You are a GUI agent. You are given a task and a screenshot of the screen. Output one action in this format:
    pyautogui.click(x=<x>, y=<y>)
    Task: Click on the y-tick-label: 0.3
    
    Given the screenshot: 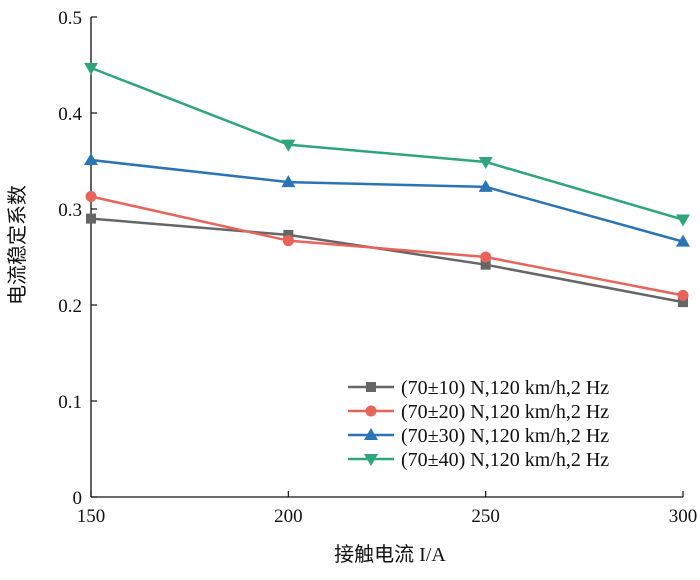 What is the action you would take?
    pyautogui.click(x=70, y=210)
    